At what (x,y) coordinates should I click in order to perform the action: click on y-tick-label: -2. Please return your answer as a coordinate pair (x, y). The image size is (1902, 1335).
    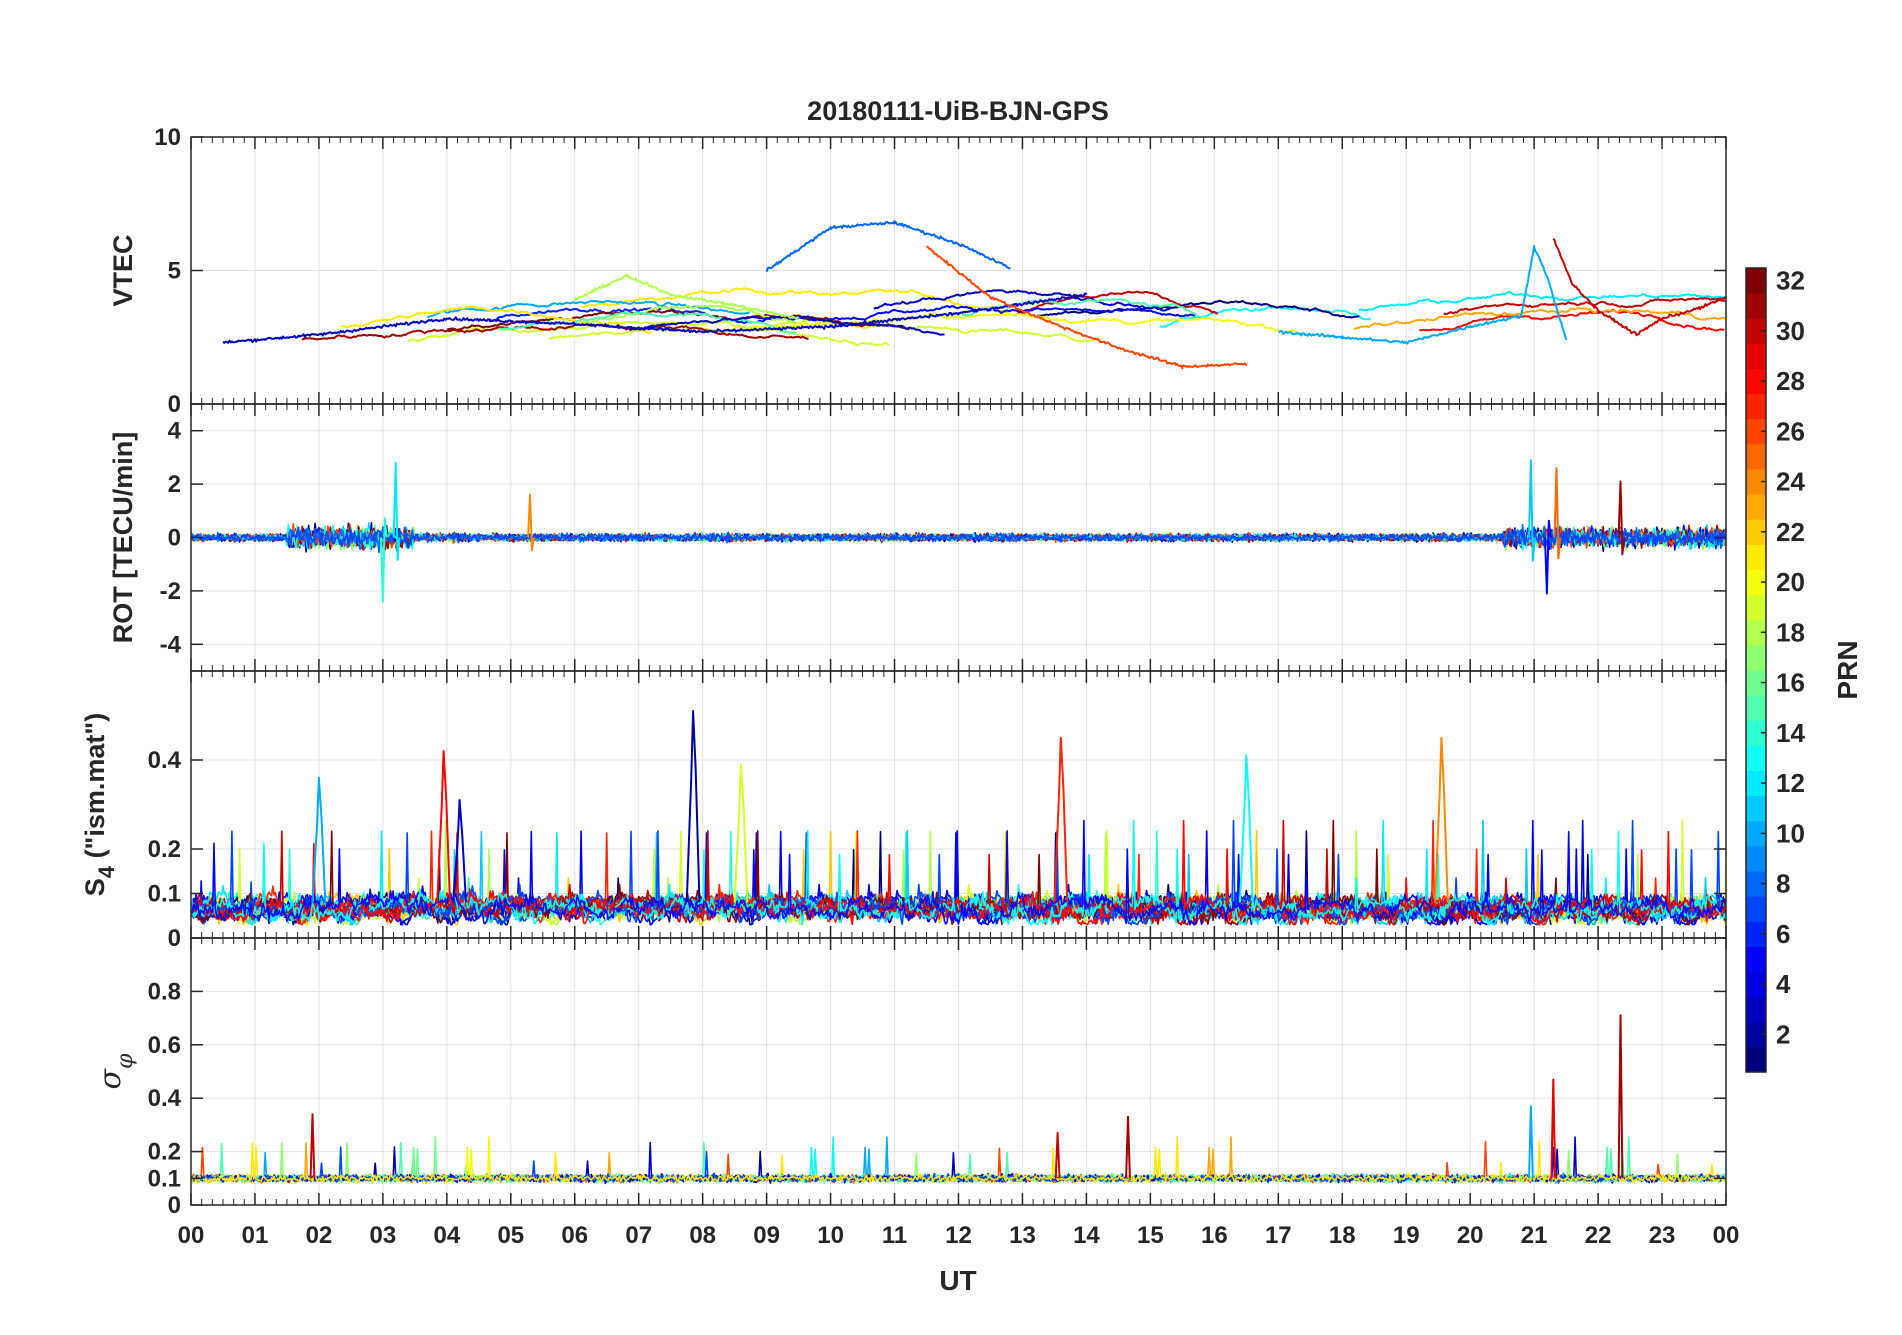
    Looking at the image, I should click on (170, 591).